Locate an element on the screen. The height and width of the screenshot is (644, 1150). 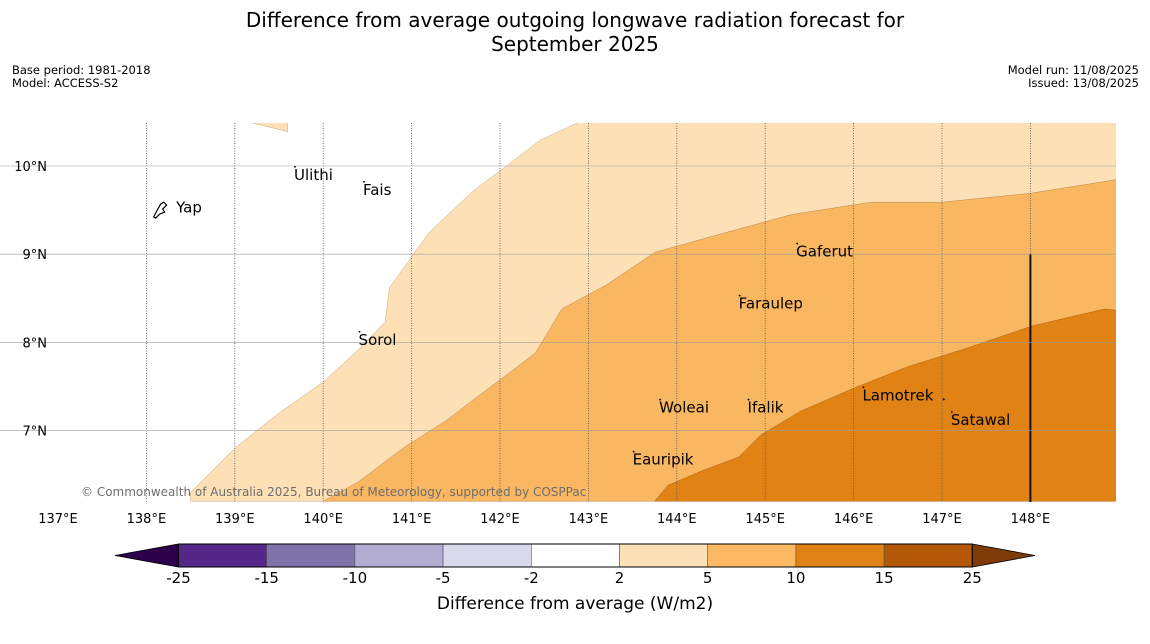
lon-tick-label: 139°E is located at coordinates (235, 519).